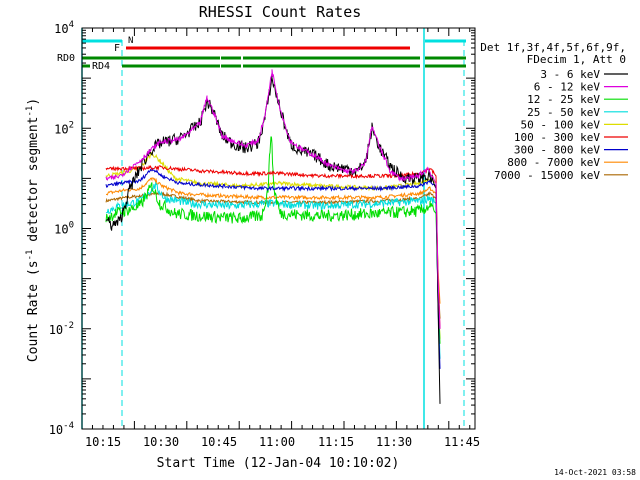  What do you see at coordinates (567, 87) in the screenshot?
I see `legend-entry: 6 - 12 keV` at bounding box center [567, 87].